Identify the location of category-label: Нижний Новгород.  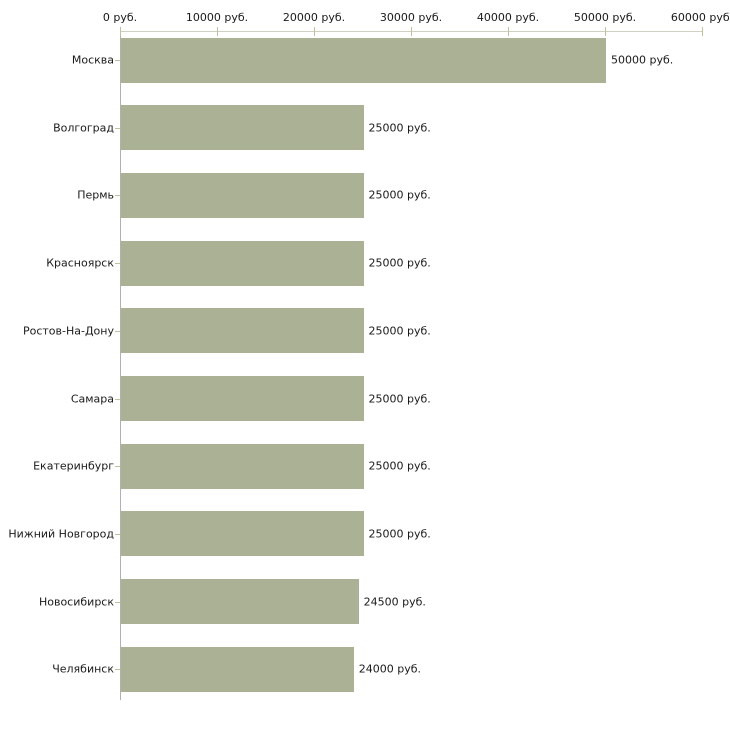
(61, 534).